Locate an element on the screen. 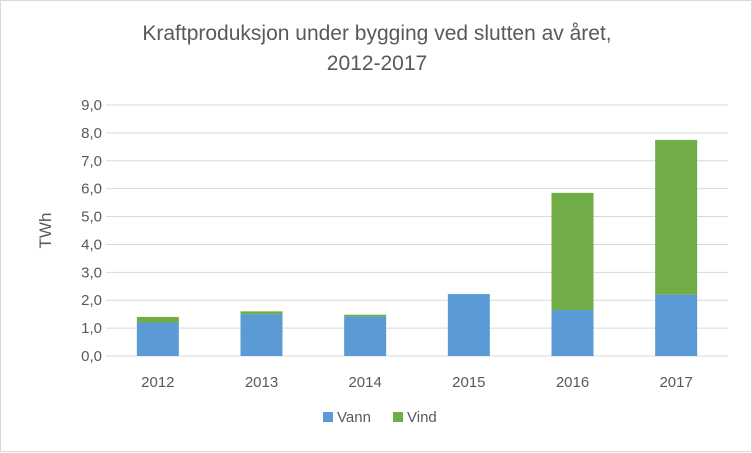  bar-vind-2016 is located at coordinates (572, 251).